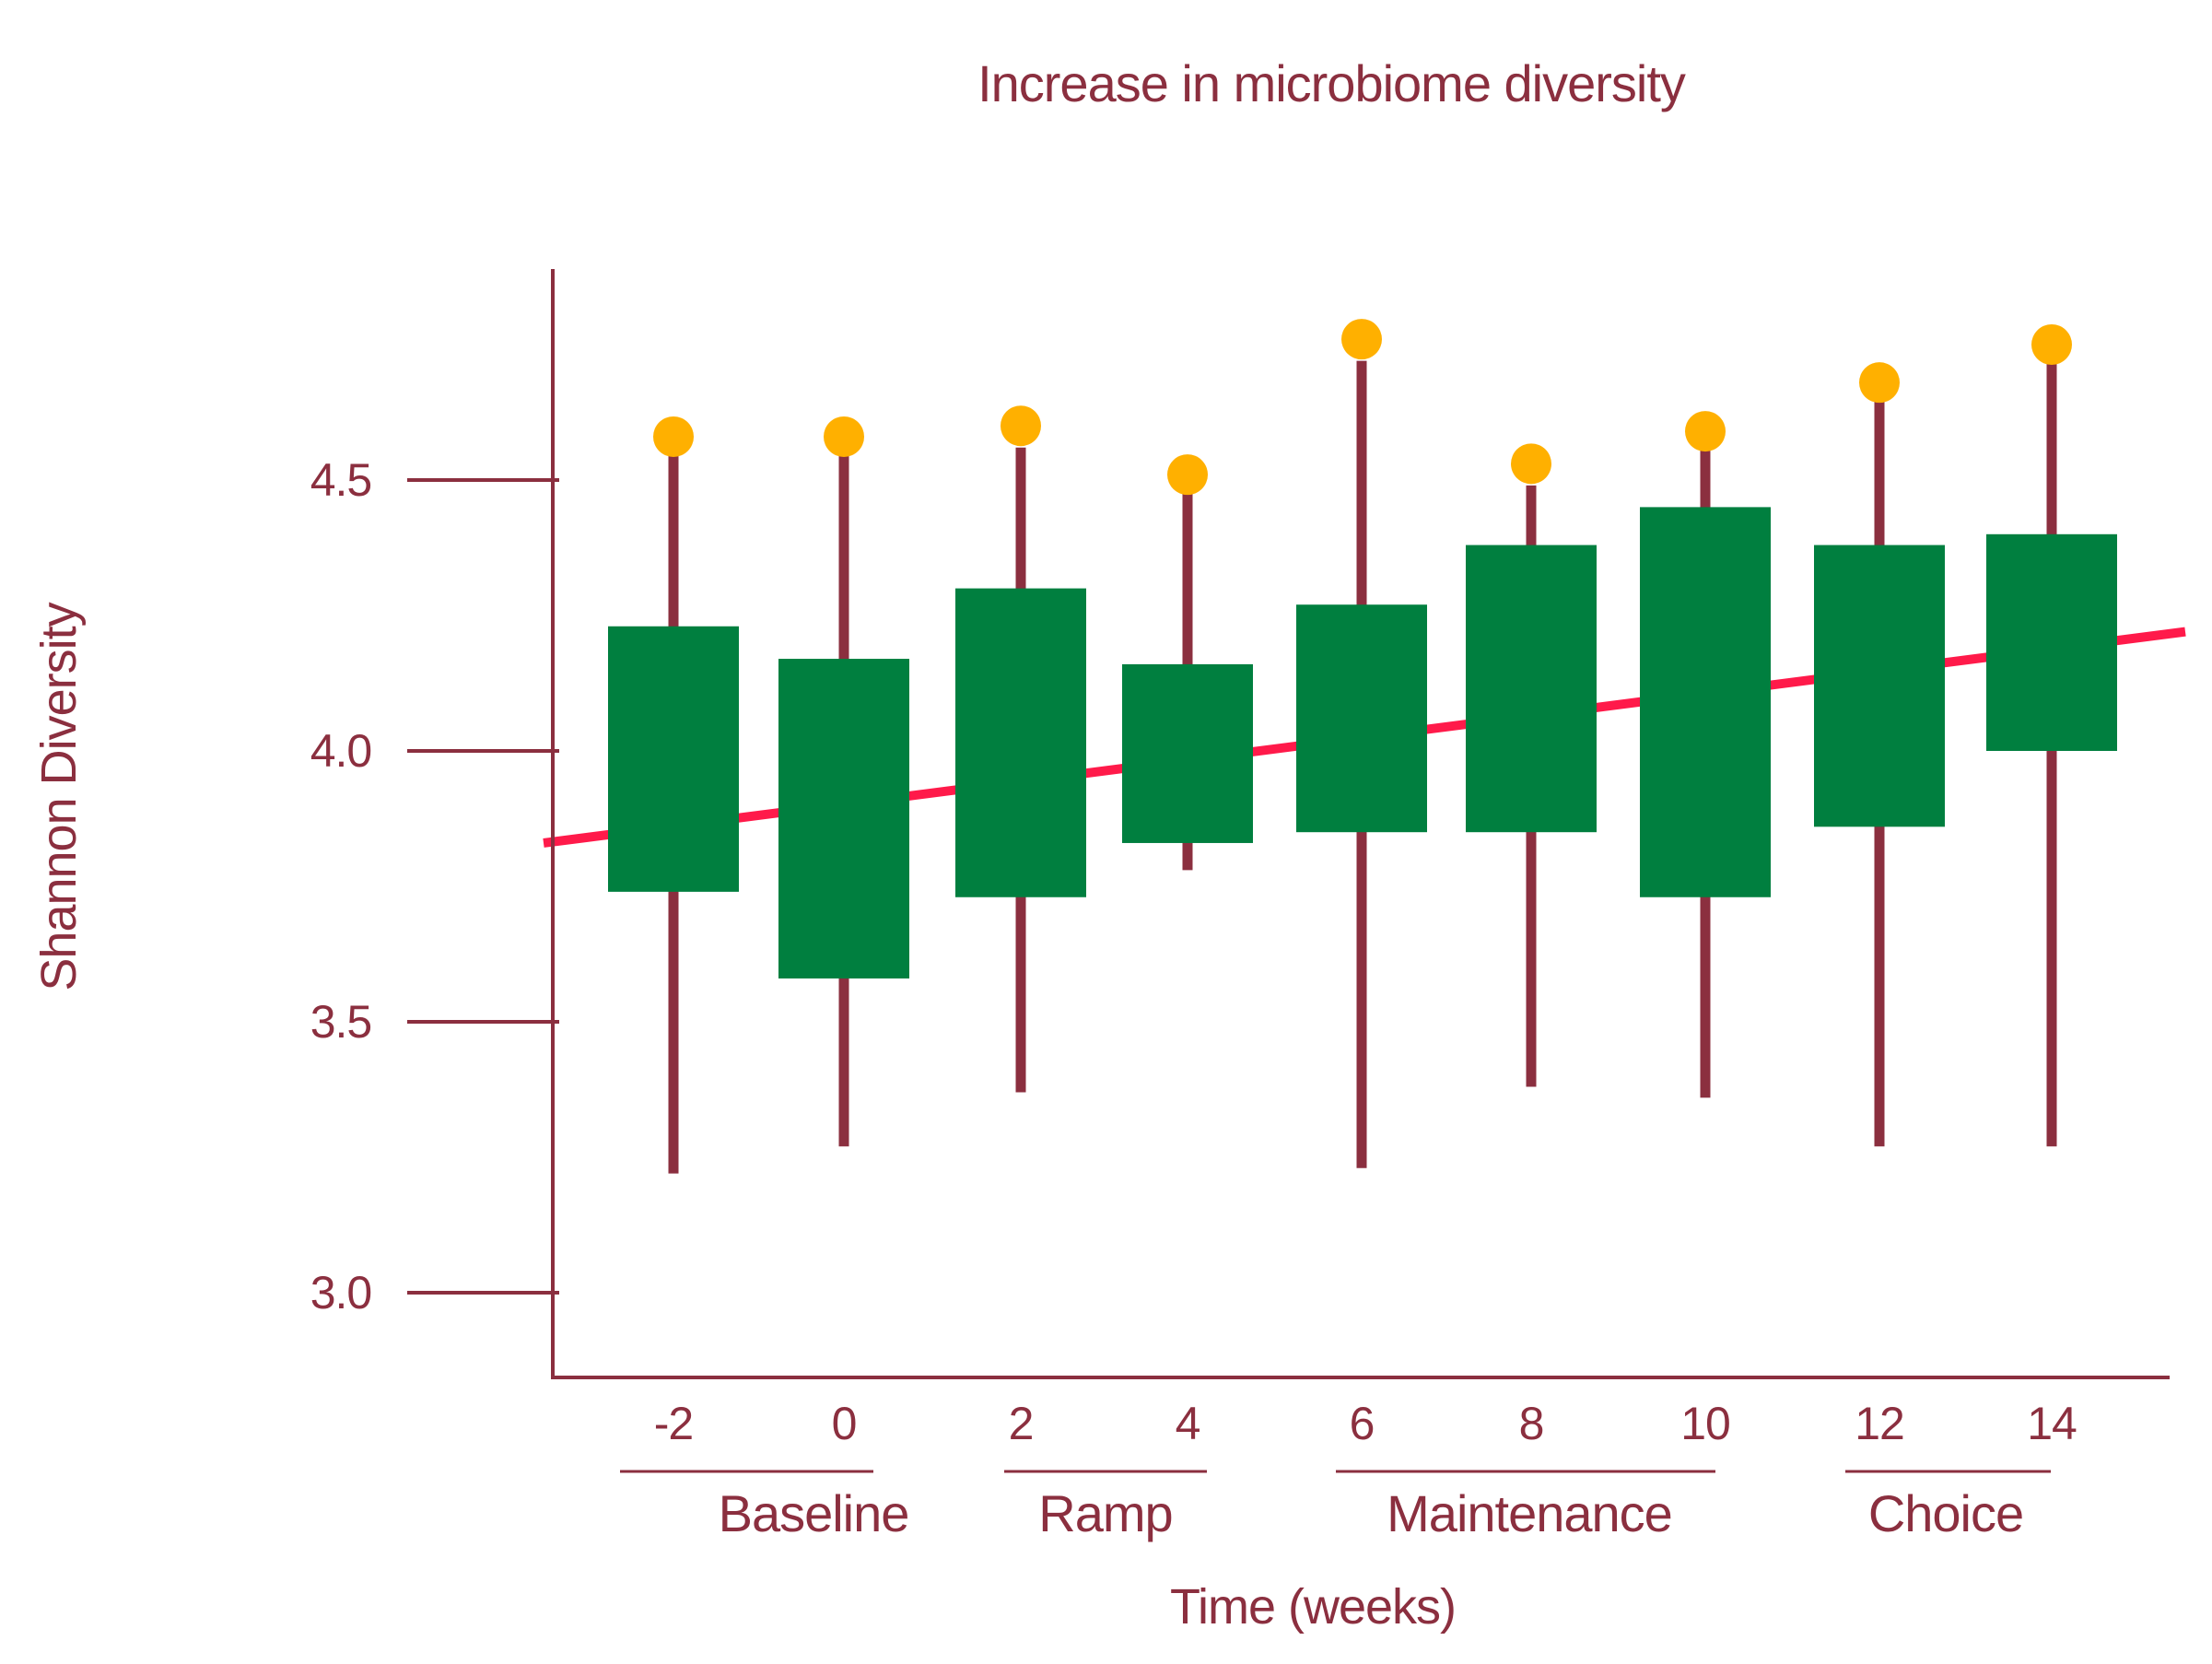  Describe the element at coordinates (673, 1424) in the screenshot. I see `x-tick-label: -2` at that location.